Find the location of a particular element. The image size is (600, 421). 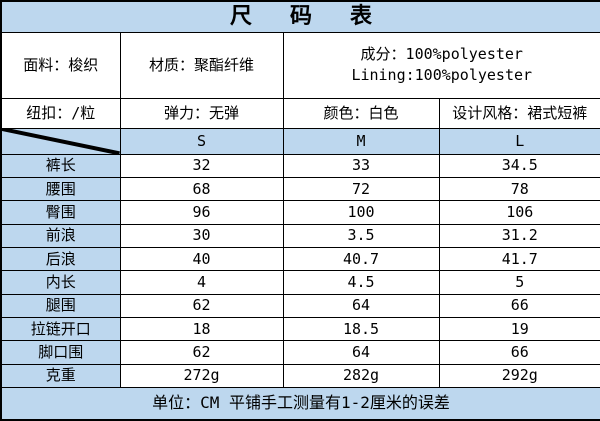

composition-line-1: 成分：100%polyester is located at coordinates (441, 53).